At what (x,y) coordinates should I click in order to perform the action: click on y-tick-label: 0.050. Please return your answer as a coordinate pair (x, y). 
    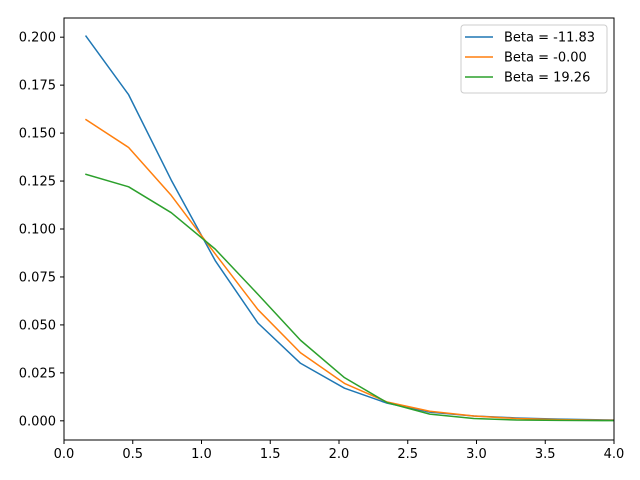
    Looking at the image, I should click on (37, 325).